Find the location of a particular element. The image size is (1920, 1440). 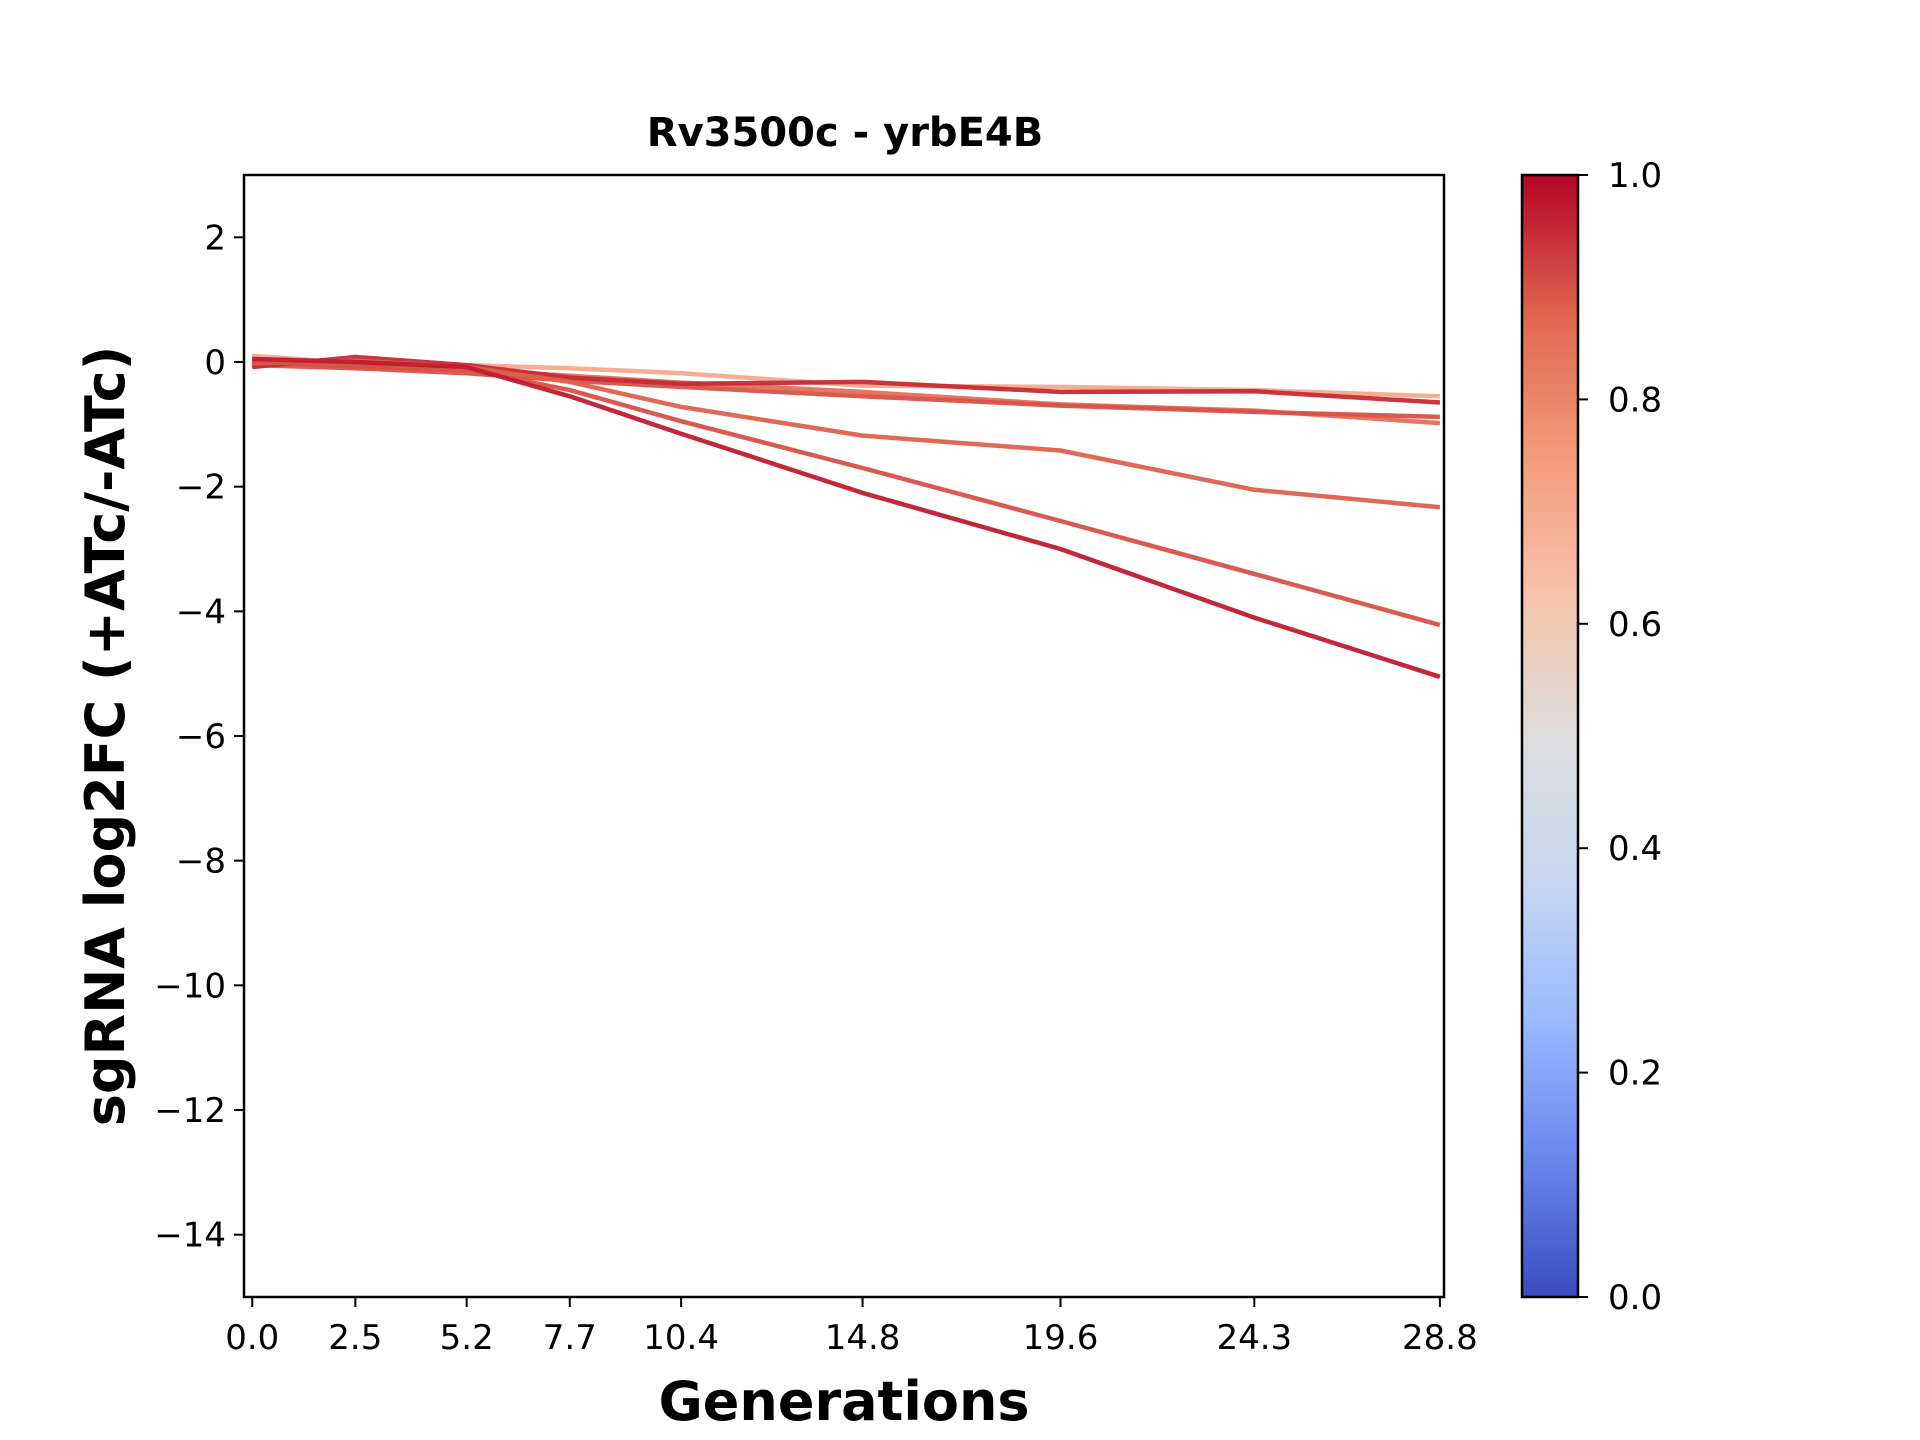

y-tick-label: −6 is located at coordinates (201, 737).